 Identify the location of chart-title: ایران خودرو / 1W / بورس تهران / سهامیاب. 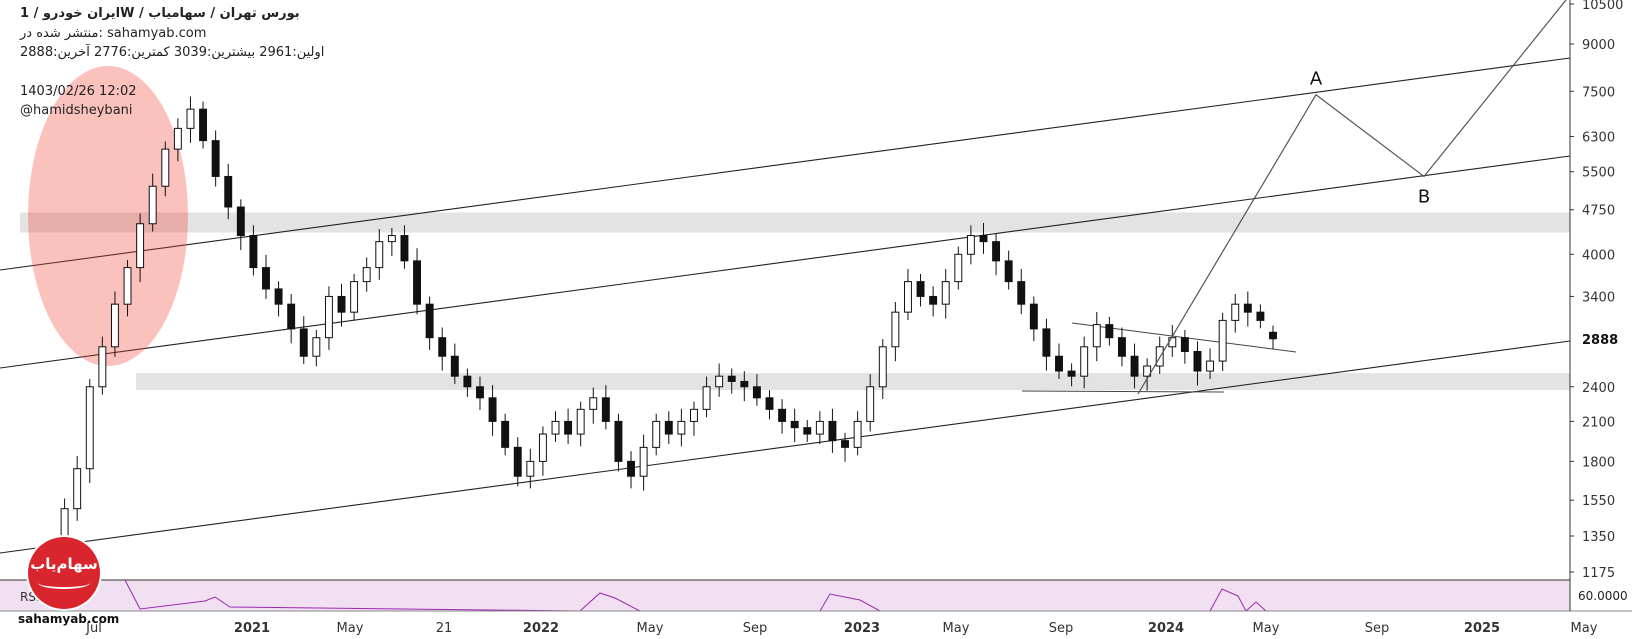
(160, 13).